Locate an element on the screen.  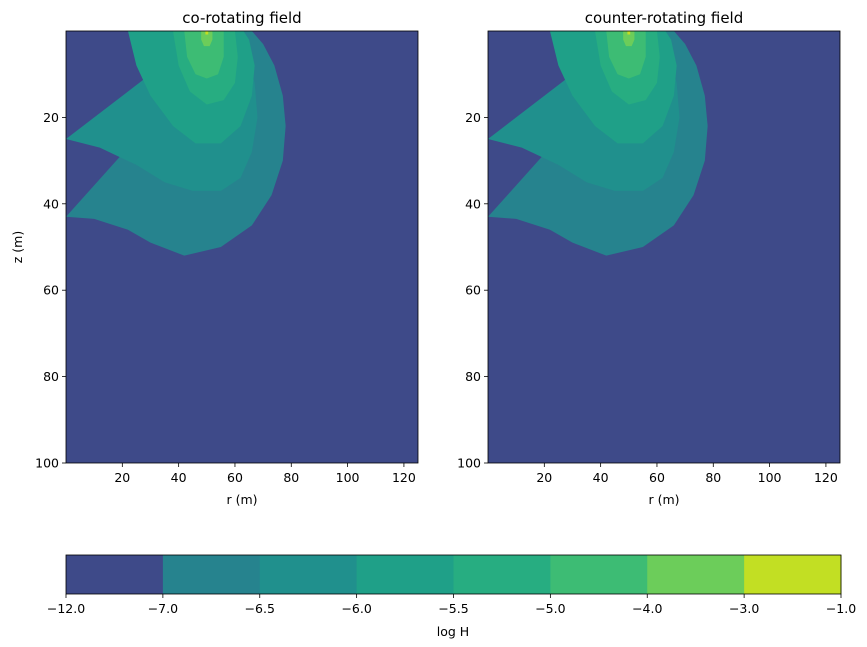
right-panel-title: counter-rotating field is located at coordinates (664, 18).